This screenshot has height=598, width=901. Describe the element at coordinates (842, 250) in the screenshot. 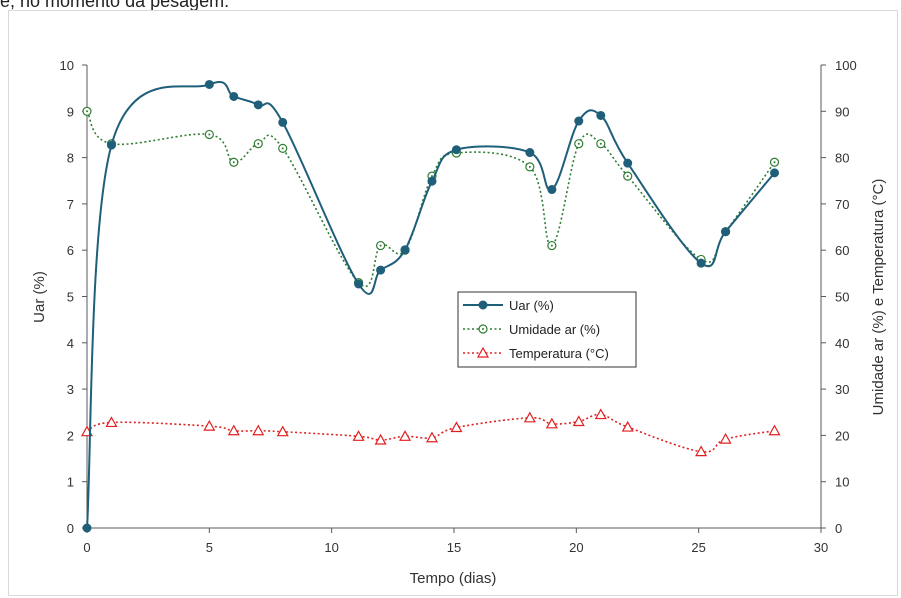

I see `y2-tick-label: 60` at that location.